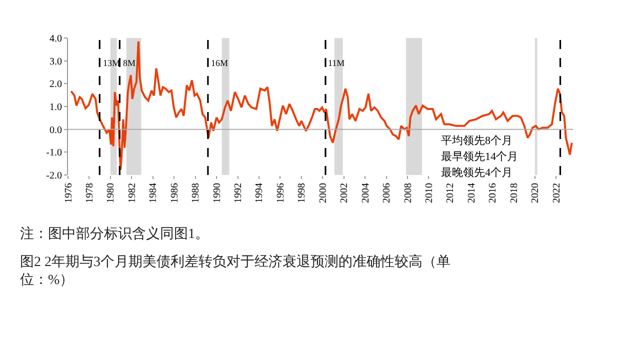 The width and height of the screenshot is (629, 345). Describe the element at coordinates (493, 193) in the screenshot. I see `x-tick-label: 2016` at that location.